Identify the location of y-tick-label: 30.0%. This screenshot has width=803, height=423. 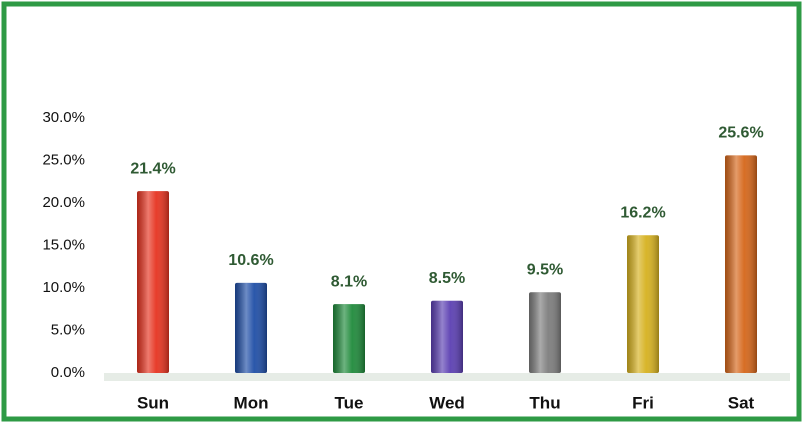
(63, 117).